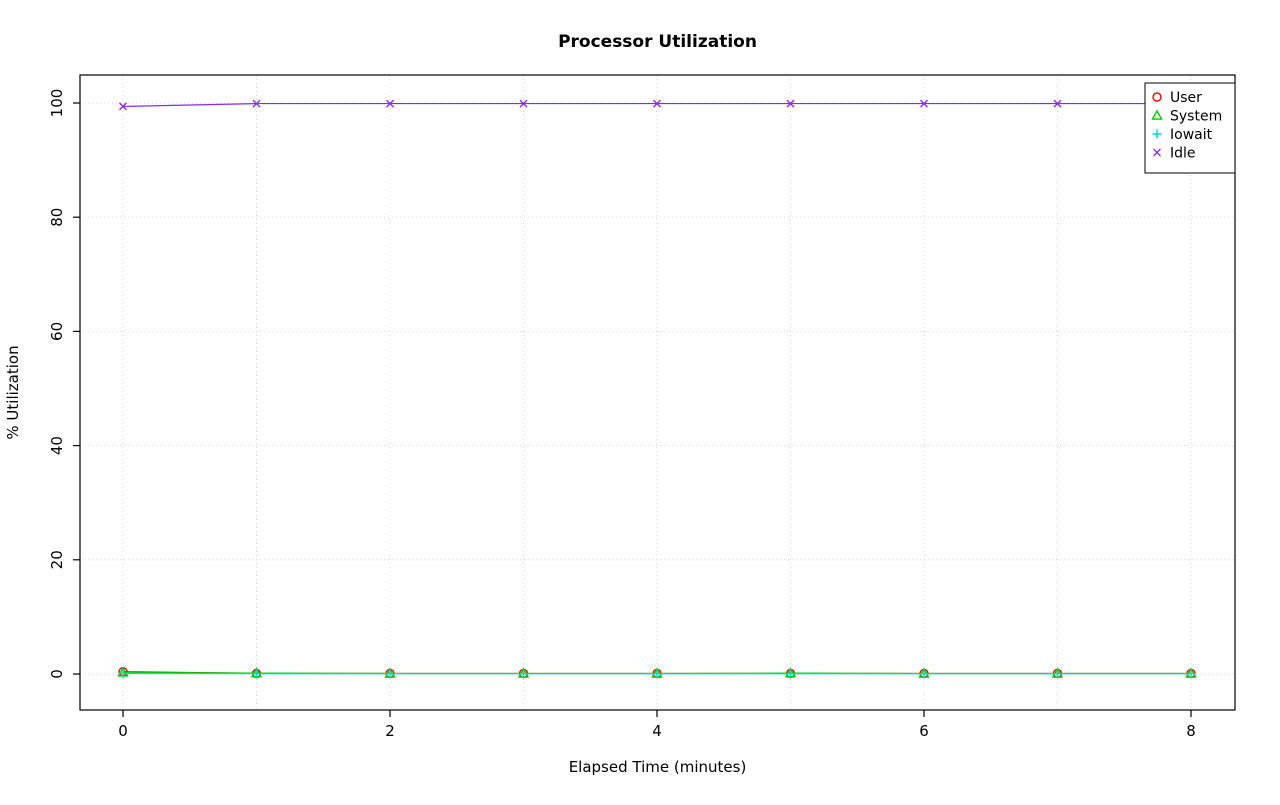  I want to click on chart-title: Processor Utilization, so click(657, 42).